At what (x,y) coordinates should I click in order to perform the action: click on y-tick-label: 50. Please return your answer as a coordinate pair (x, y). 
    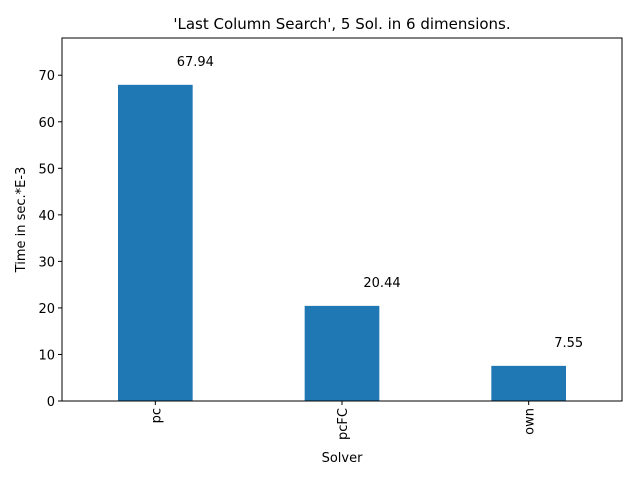
    Looking at the image, I should click on (46, 169).